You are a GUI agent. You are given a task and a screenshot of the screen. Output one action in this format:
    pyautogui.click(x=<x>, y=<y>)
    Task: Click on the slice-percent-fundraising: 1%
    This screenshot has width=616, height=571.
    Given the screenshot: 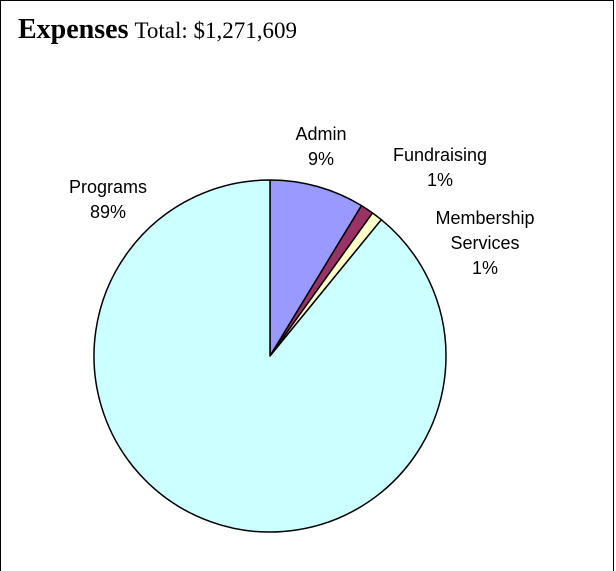 What is the action you would take?
    pyautogui.click(x=440, y=180)
    